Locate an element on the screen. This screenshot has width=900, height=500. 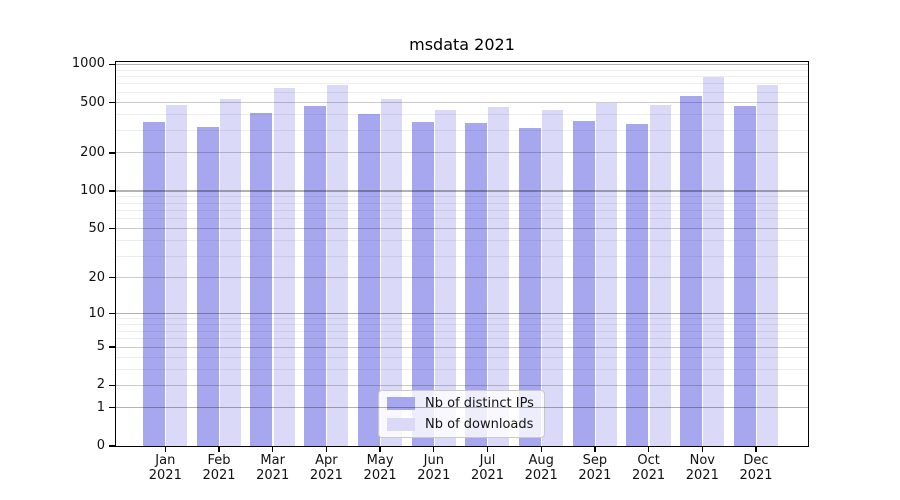
legend-label-distinct-ips: Nb of distinct IPs is located at coordinates (479, 403).